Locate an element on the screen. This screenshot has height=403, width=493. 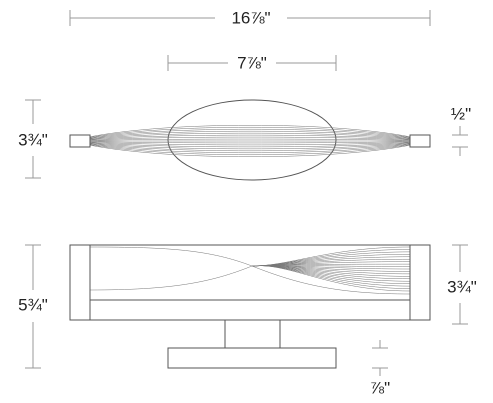
overall-width-dimension: 16⅞" is located at coordinates (250, 17).